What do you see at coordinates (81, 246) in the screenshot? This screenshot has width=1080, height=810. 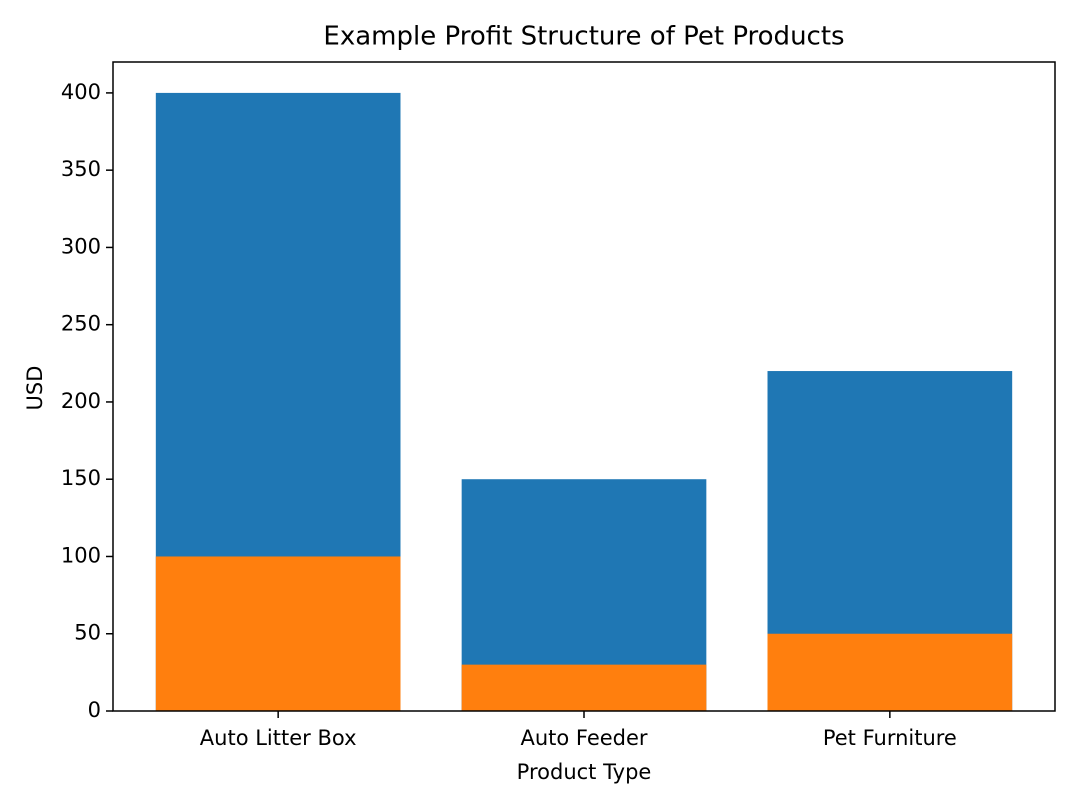 I see `y-tick-label: 300` at bounding box center [81, 246].